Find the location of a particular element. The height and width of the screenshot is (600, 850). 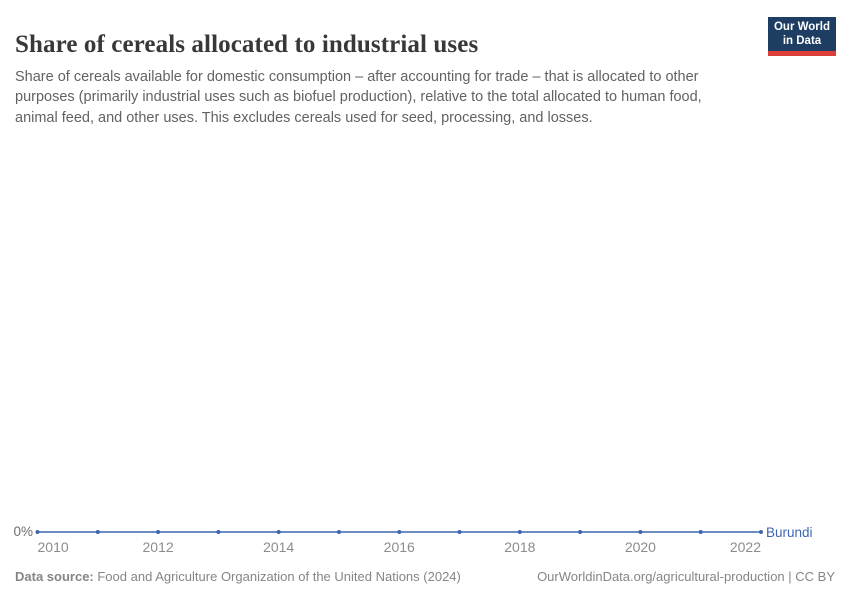

owid-logo-text: Our World in Data is located at coordinates (802, 34).